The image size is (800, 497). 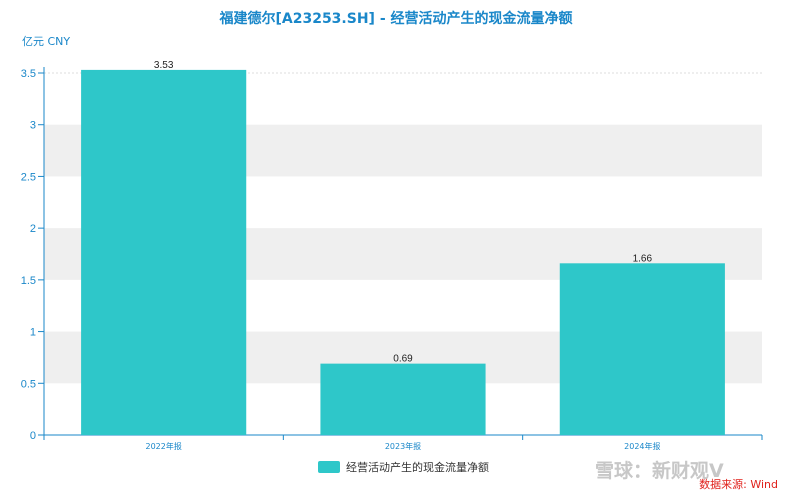 I want to click on y-tick-label: 1.5, so click(x=28, y=281).